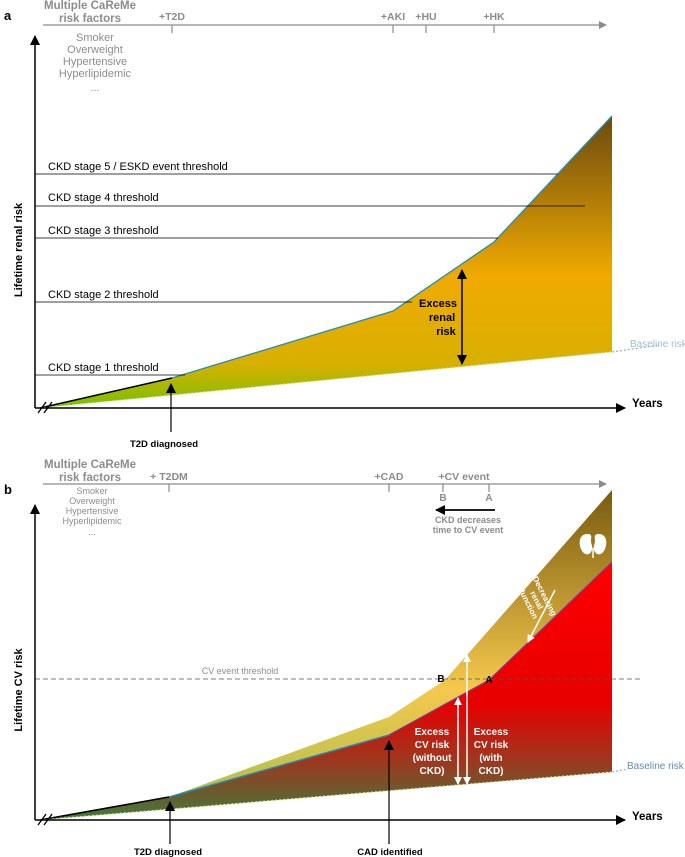 Image resolution: width=685 pixels, height=857 pixels. What do you see at coordinates (19, 690) in the screenshot?
I see `panel-b-y-label: Lifetime CV risk` at bounding box center [19, 690].